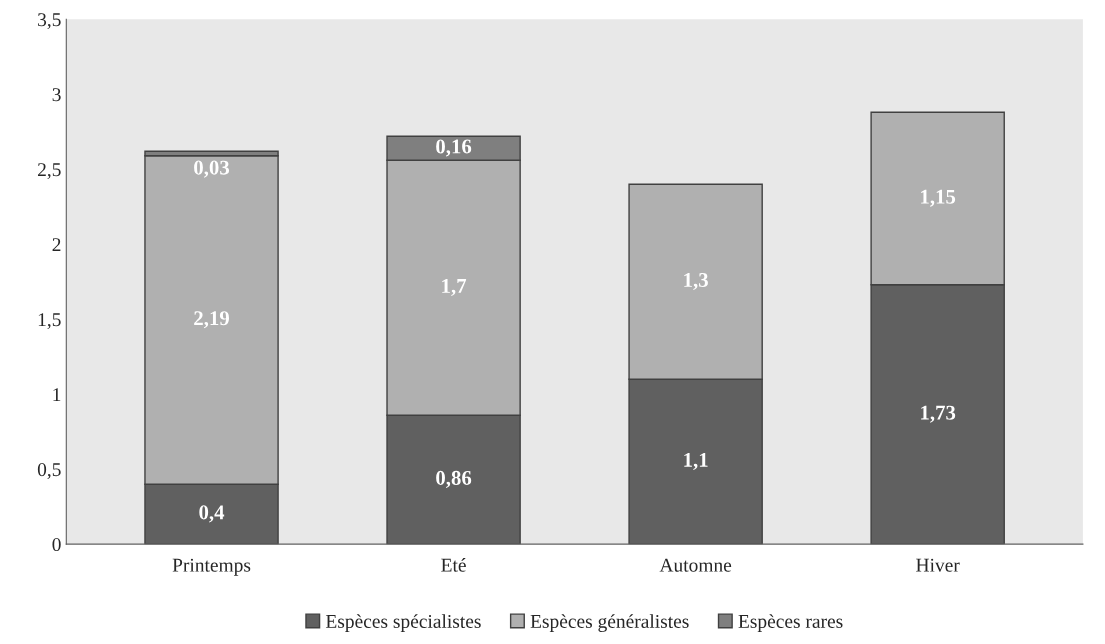 The height and width of the screenshot is (644, 1105). I want to click on data-label: 1,73, so click(938, 414).